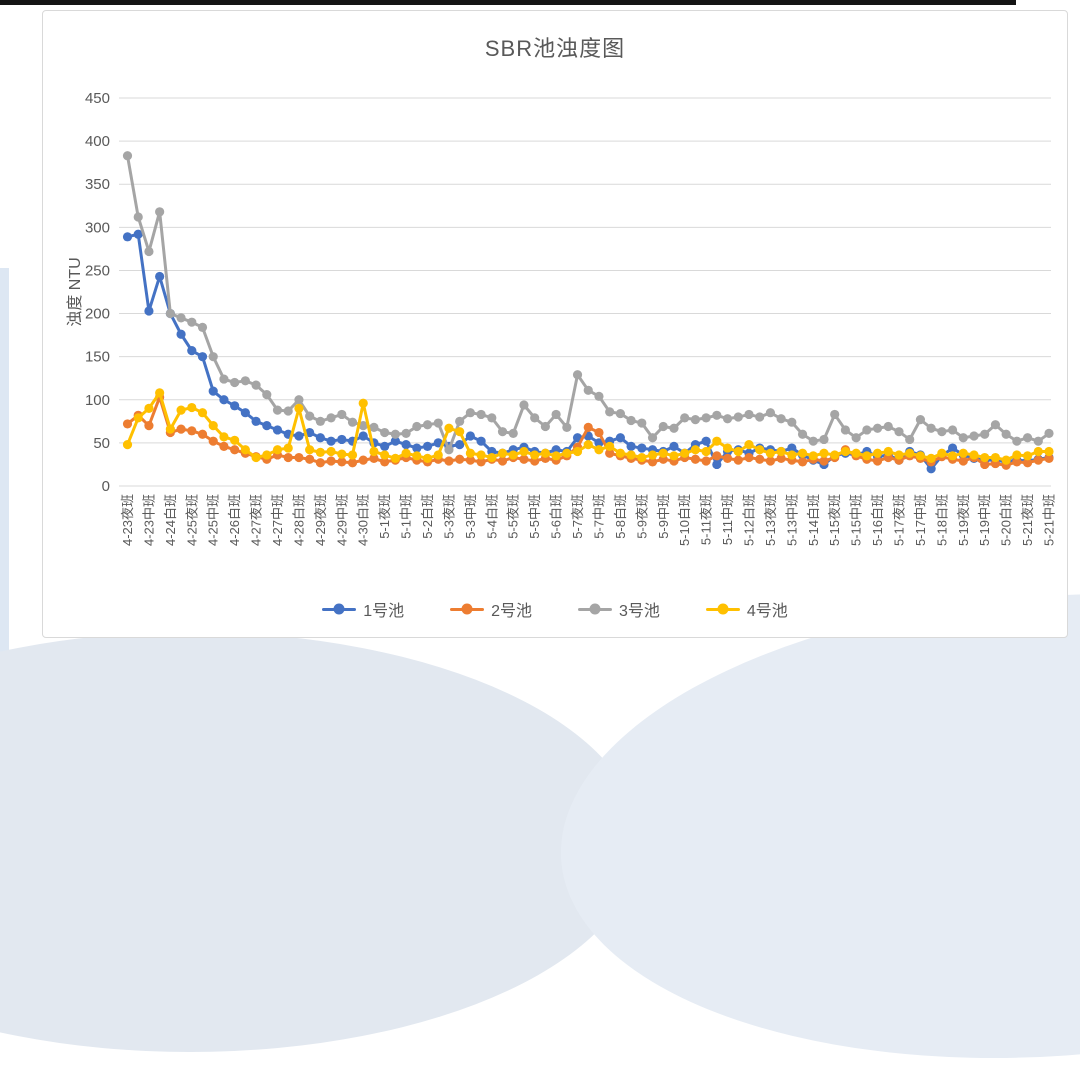 This screenshot has height=1090, width=1080. Describe the element at coordinates (97, 227) in the screenshot. I see `y-tick-label: 300` at that location.